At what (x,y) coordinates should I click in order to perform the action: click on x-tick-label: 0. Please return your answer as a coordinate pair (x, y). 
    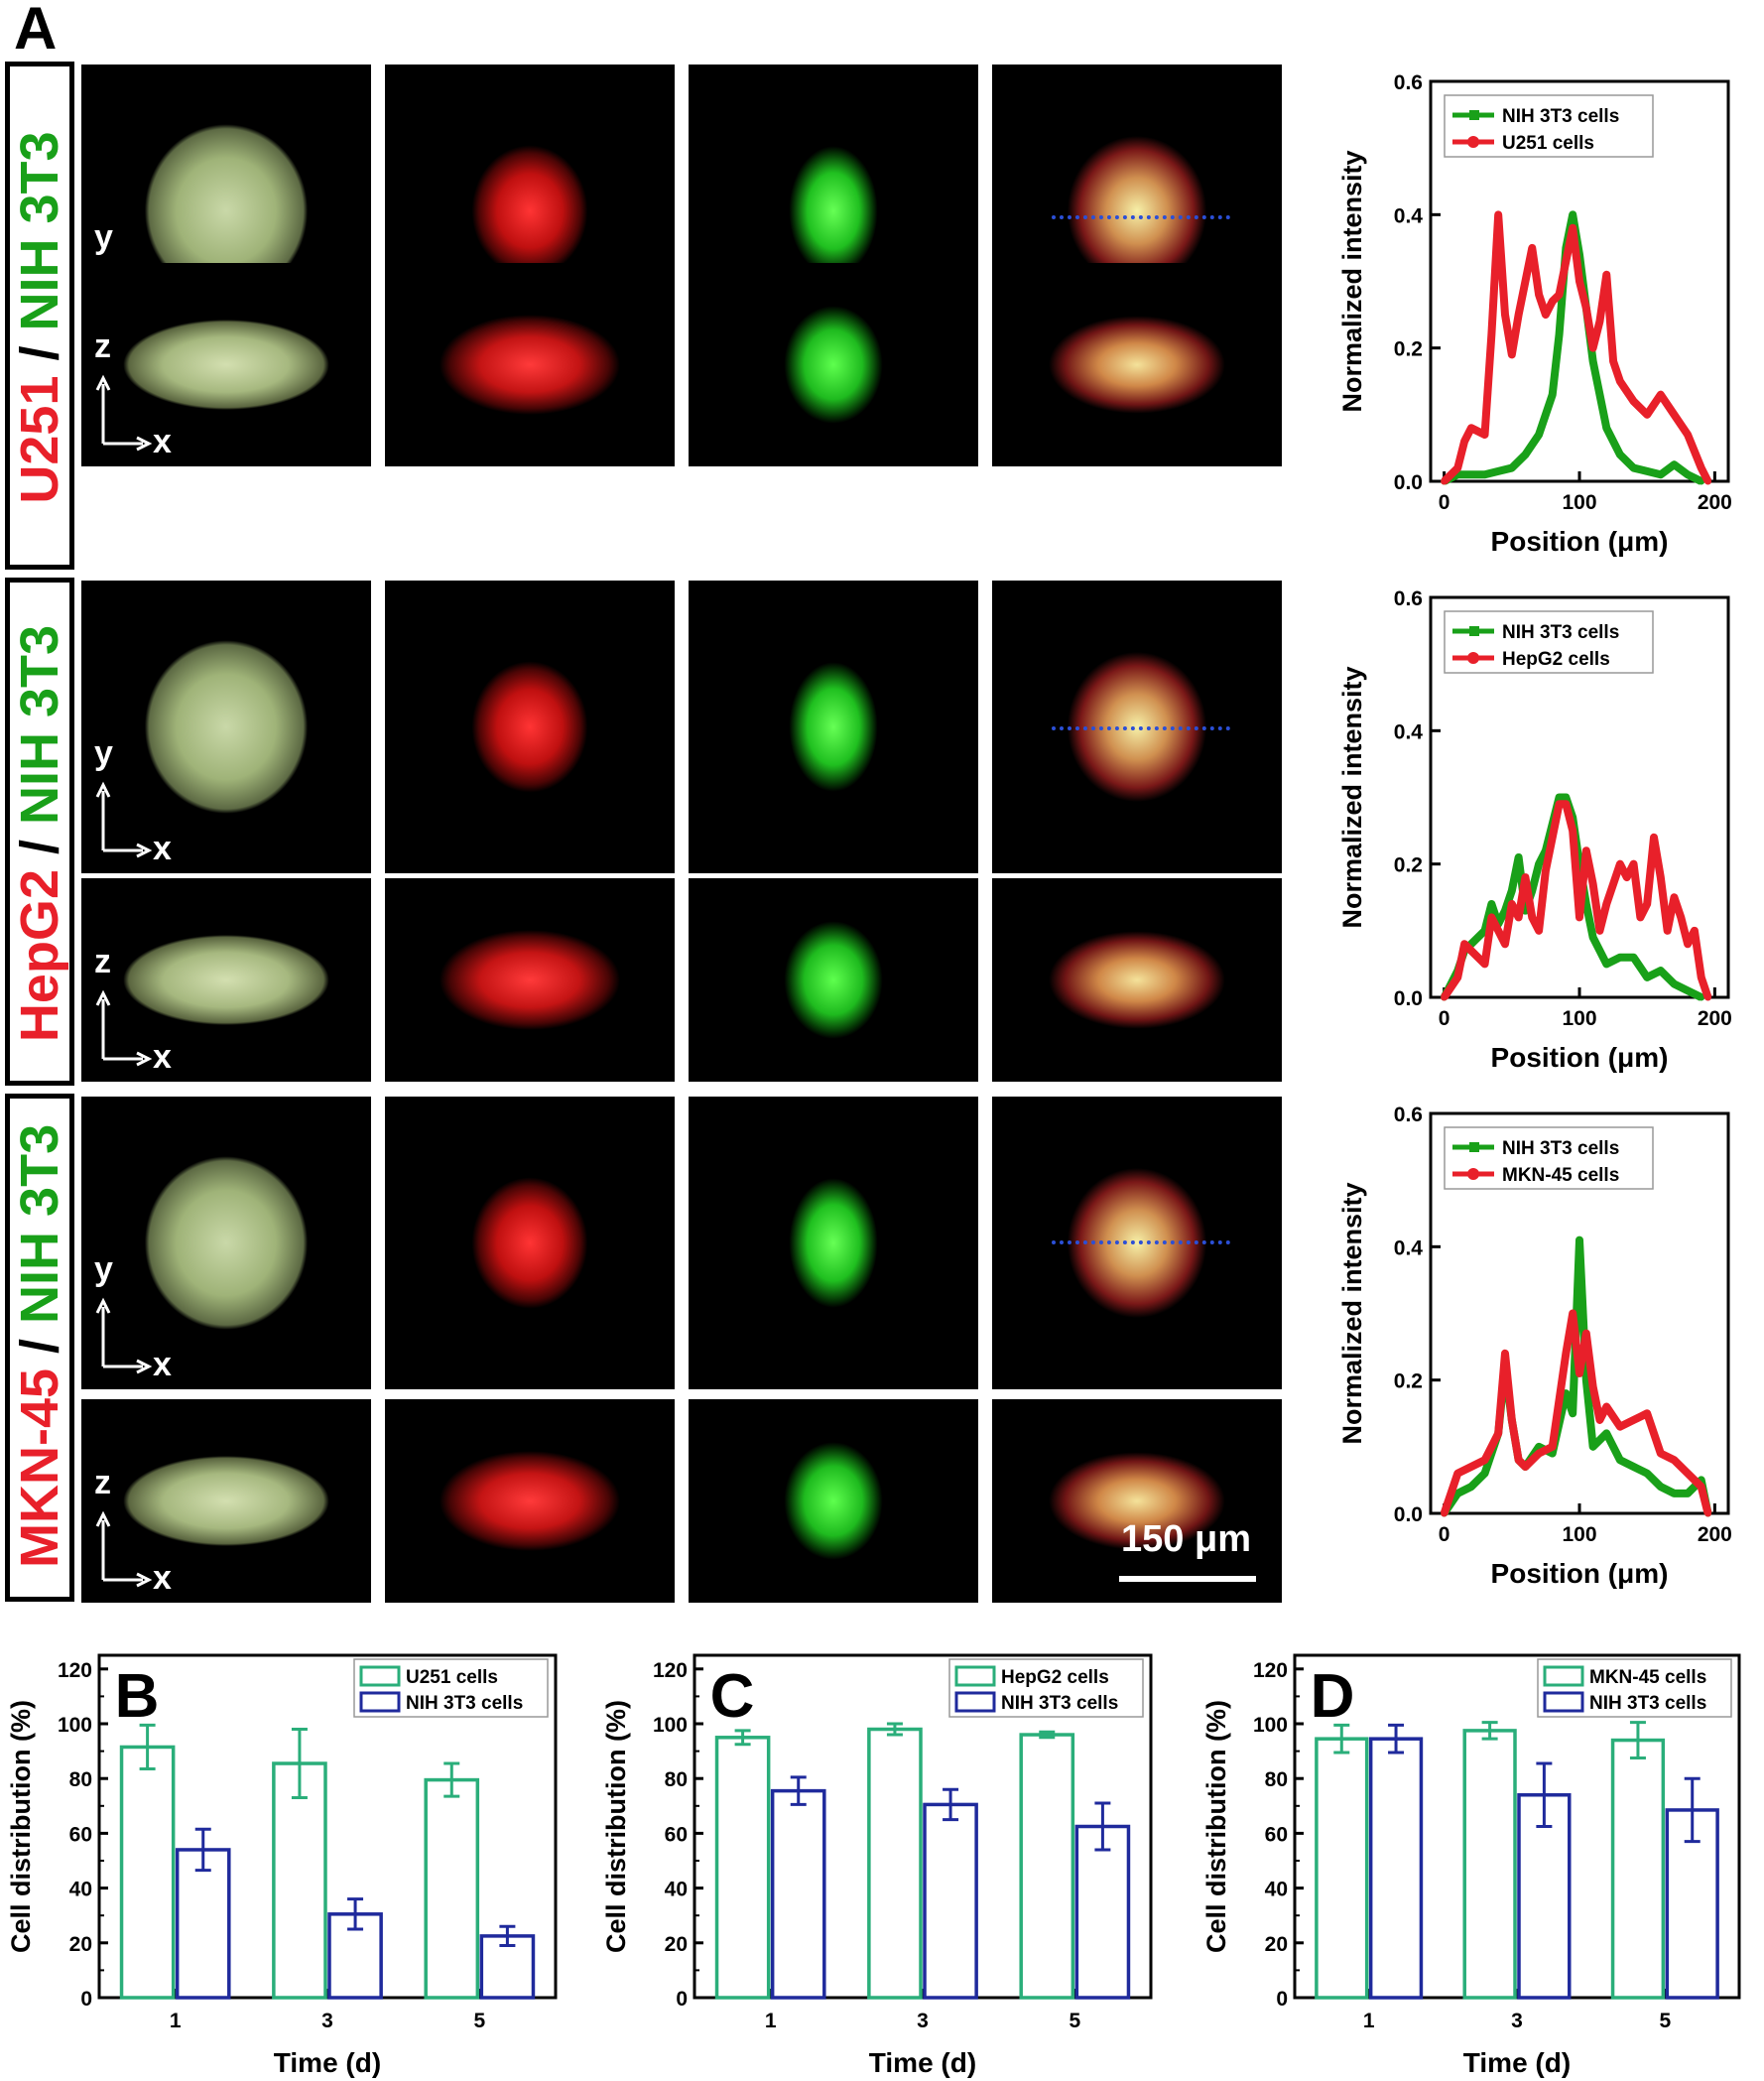
    Looking at the image, I should click on (1444, 1019).